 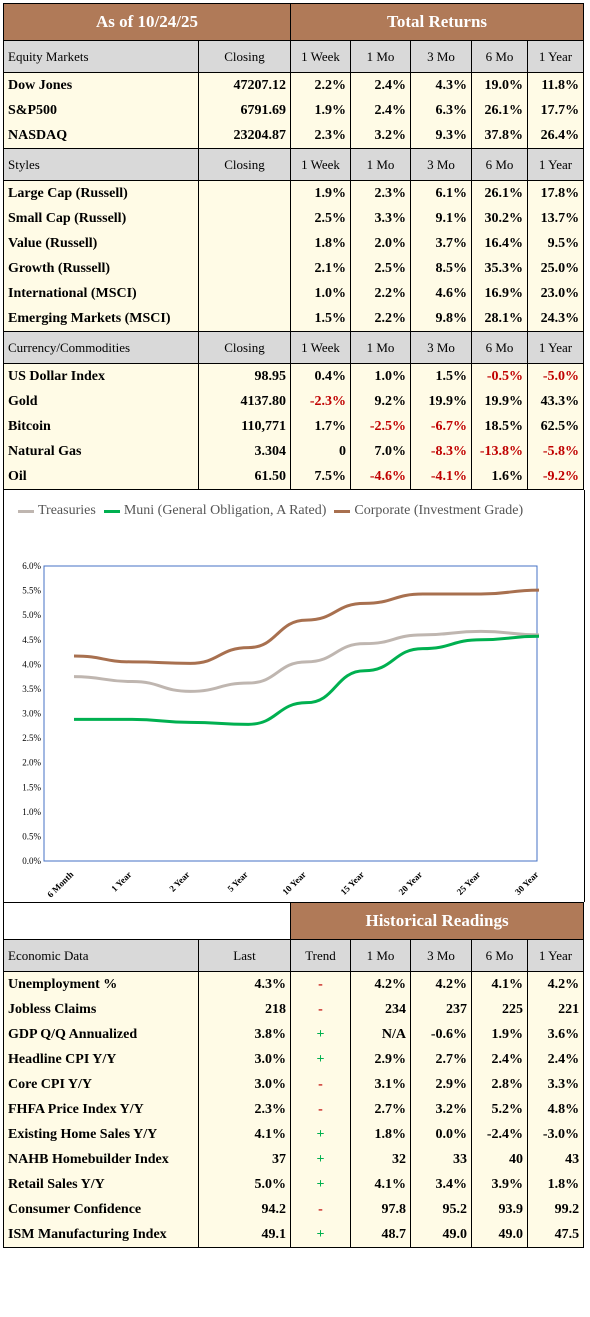 I want to click on legend-swatch, so click(x=26, y=511).